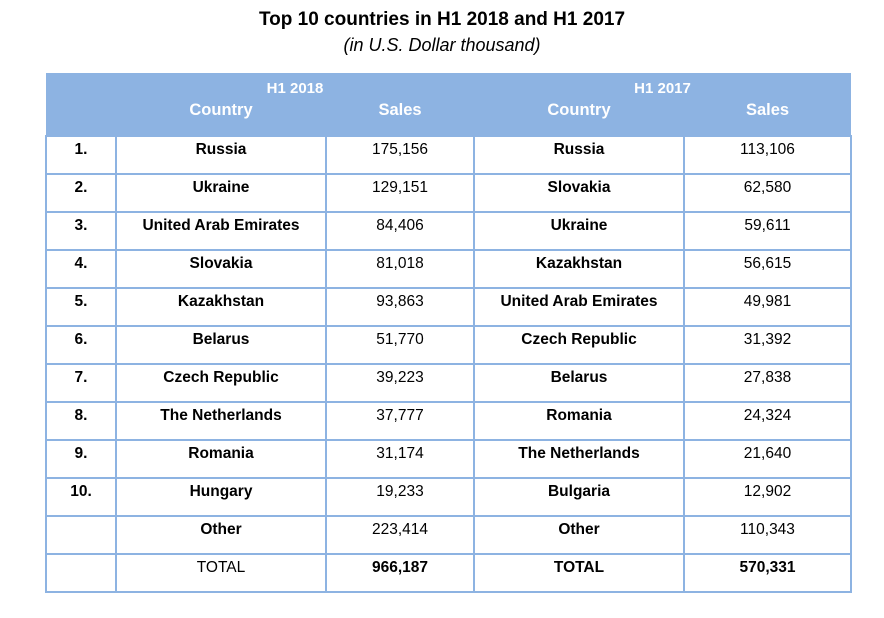 The width and height of the screenshot is (884, 618). What do you see at coordinates (579, 535) in the screenshot?
I see `other-label-2017: Other` at bounding box center [579, 535].